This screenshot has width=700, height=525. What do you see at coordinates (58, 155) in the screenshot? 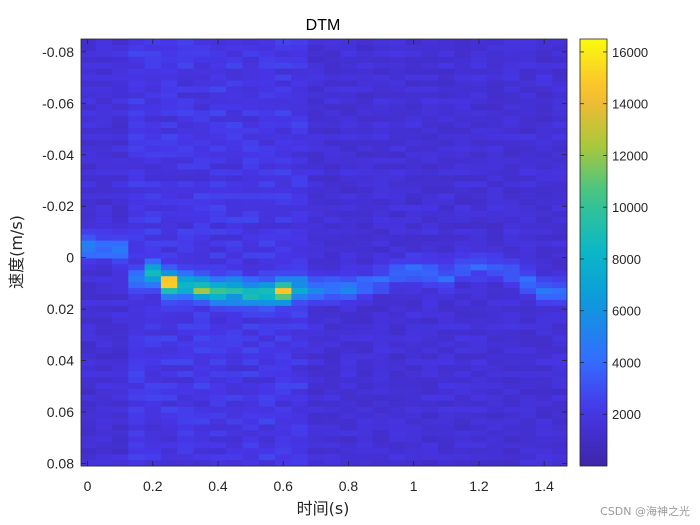
I see `y-tick-label: -0.04` at bounding box center [58, 155].